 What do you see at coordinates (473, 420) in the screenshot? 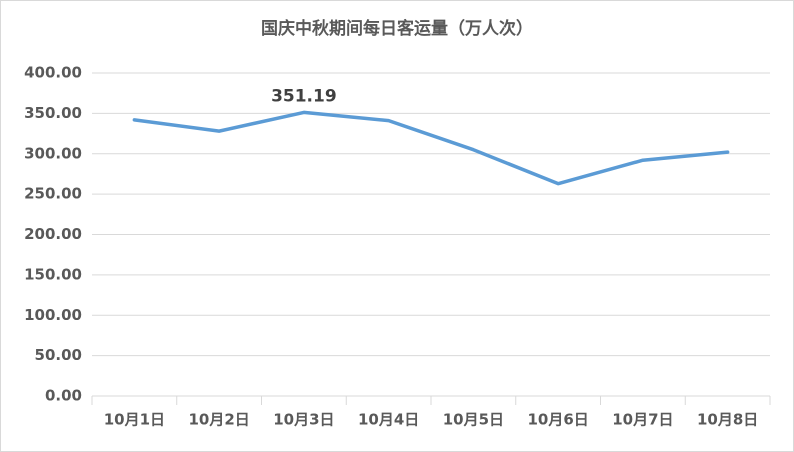
I see `x-tick-label: 10月5日` at bounding box center [473, 420].